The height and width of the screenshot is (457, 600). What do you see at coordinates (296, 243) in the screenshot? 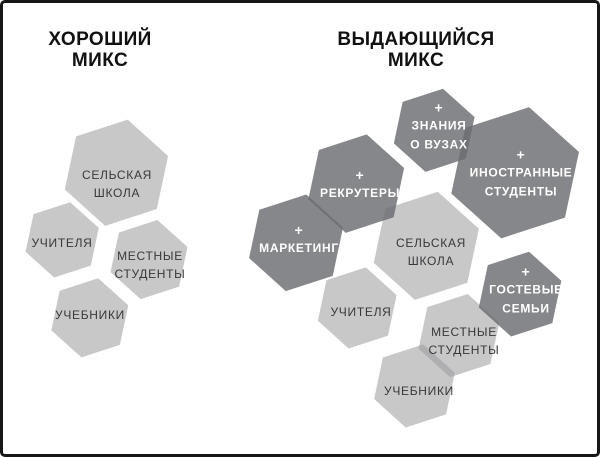
I see `hexagon-outstanding-mix-marketing` at bounding box center [296, 243].